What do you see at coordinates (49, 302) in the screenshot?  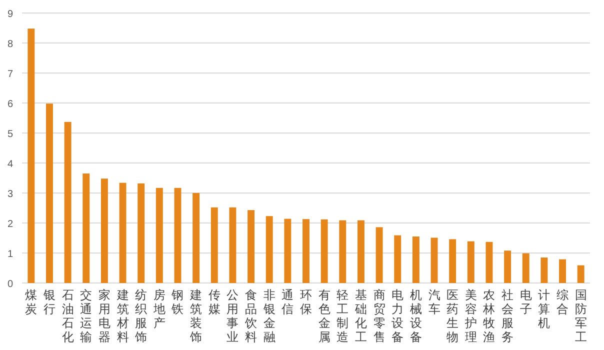 I see `x-tick-label: 银行` at bounding box center [49, 302].